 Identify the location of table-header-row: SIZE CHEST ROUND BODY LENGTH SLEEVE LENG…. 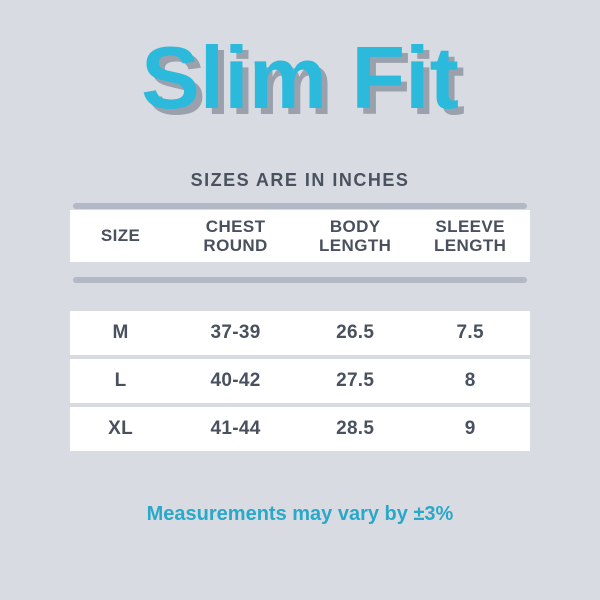
(300, 236).